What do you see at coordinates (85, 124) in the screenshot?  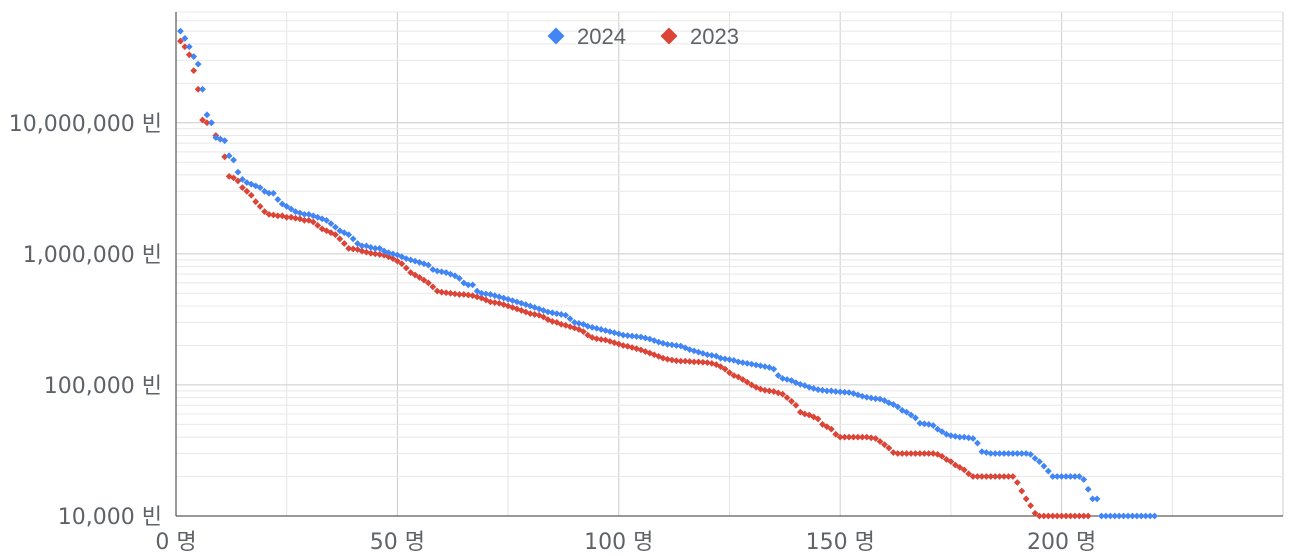 I see `y-tick-label: 10,000,000 빈` at bounding box center [85, 124].